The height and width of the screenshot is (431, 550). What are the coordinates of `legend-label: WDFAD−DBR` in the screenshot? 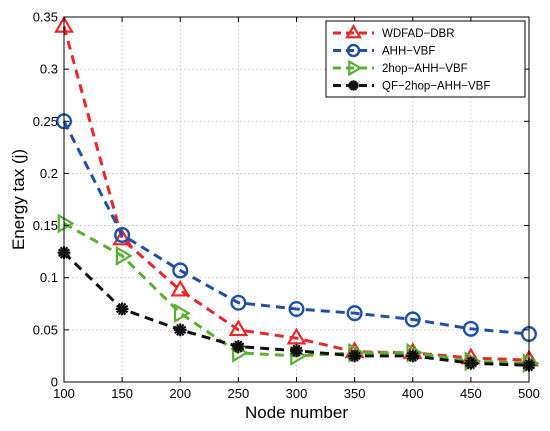 It's located at (418, 34).